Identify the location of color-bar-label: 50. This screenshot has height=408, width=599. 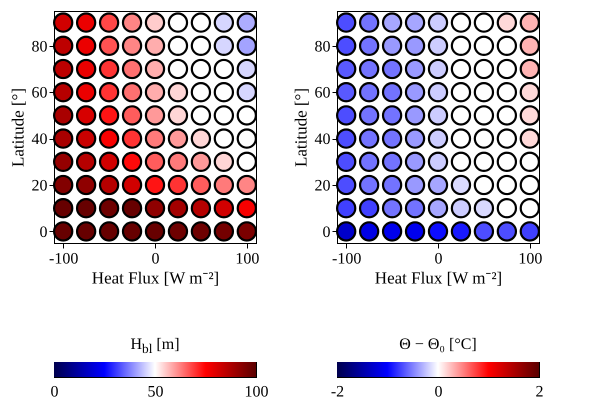
(156, 392).